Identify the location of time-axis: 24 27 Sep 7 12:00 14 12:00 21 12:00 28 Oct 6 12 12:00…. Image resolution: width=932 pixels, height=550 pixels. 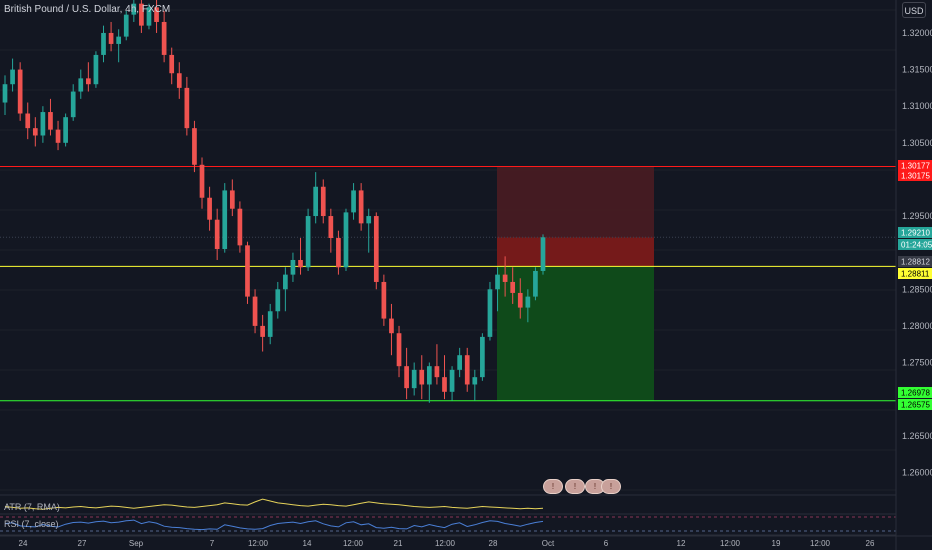
(466, 541).